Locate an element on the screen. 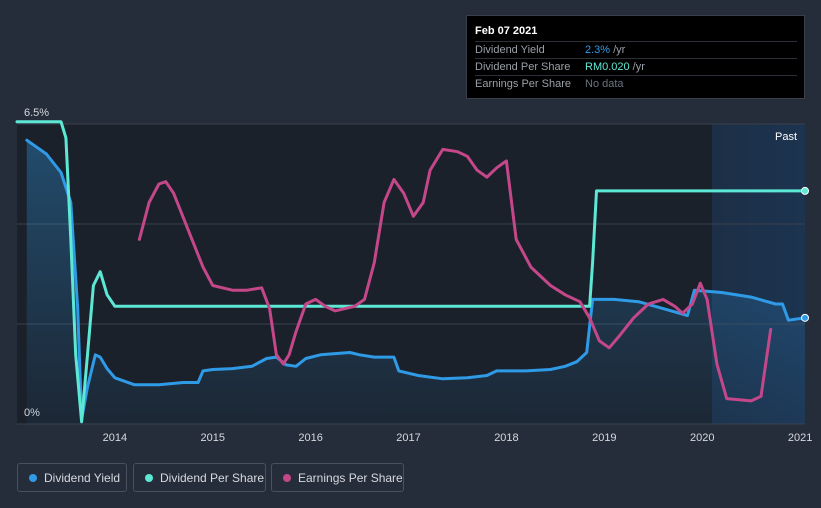 The width and height of the screenshot is (821, 508). x-tick-label: 2020 is located at coordinates (702, 438).